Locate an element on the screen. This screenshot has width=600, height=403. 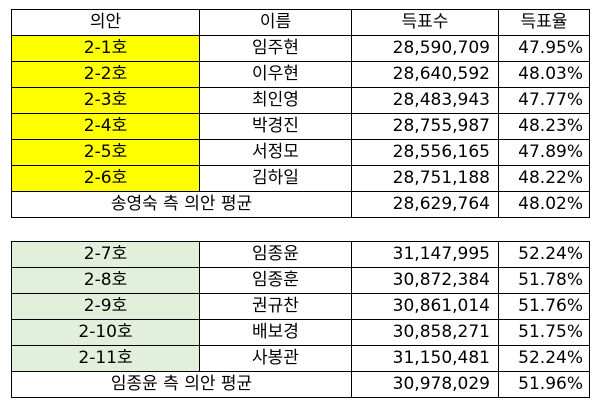
average-votes: 28,629,764 is located at coordinates (425, 204).